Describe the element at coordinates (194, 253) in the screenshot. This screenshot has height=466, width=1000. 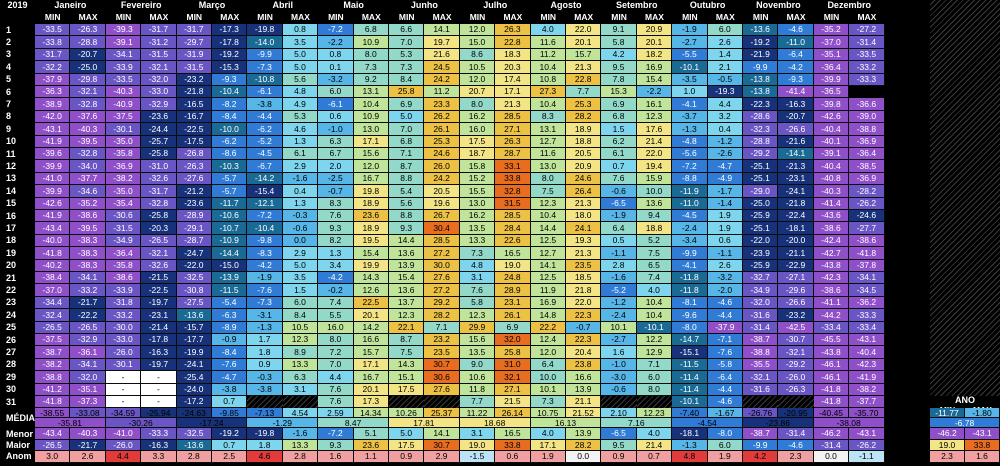
I see `day-value-cell: -24.7` at that location.